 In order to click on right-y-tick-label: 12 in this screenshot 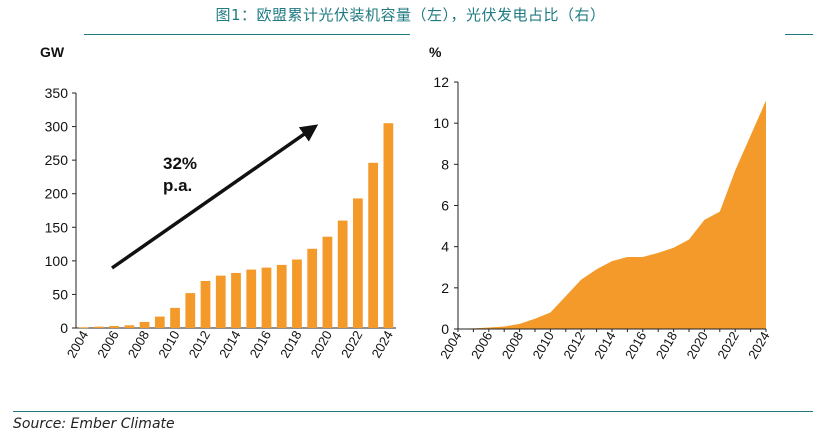, I will do `click(441, 82)`.